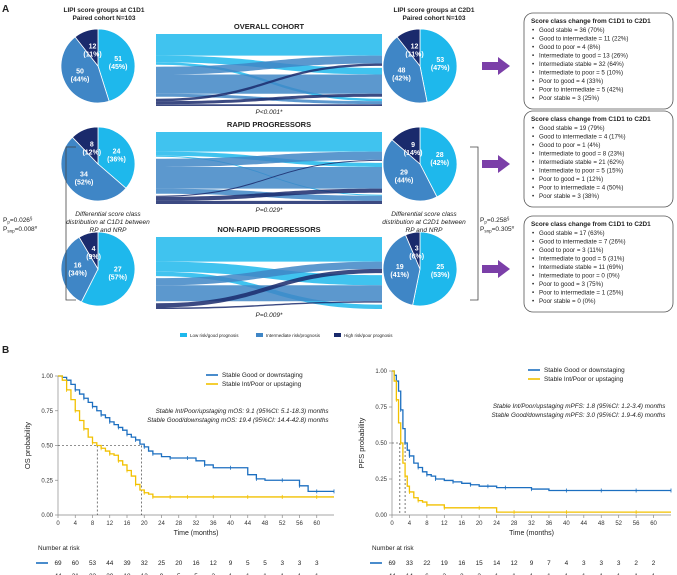 The height and width of the screenshot is (575, 677). I want to click on left-pvalues: Pp=0.026§ Psnp=0.008#, so click(39, 223).